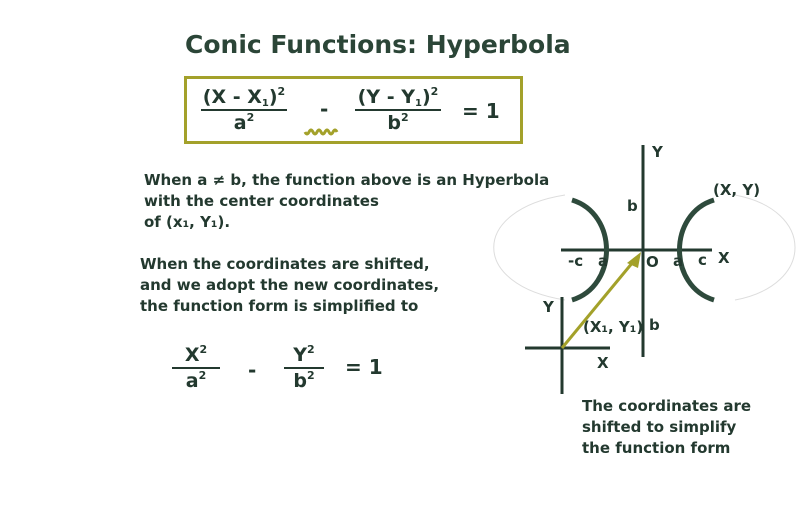  Describe the element at coordinates (324, 109) in the screenshot. I see `minus-sign: -` at that location.